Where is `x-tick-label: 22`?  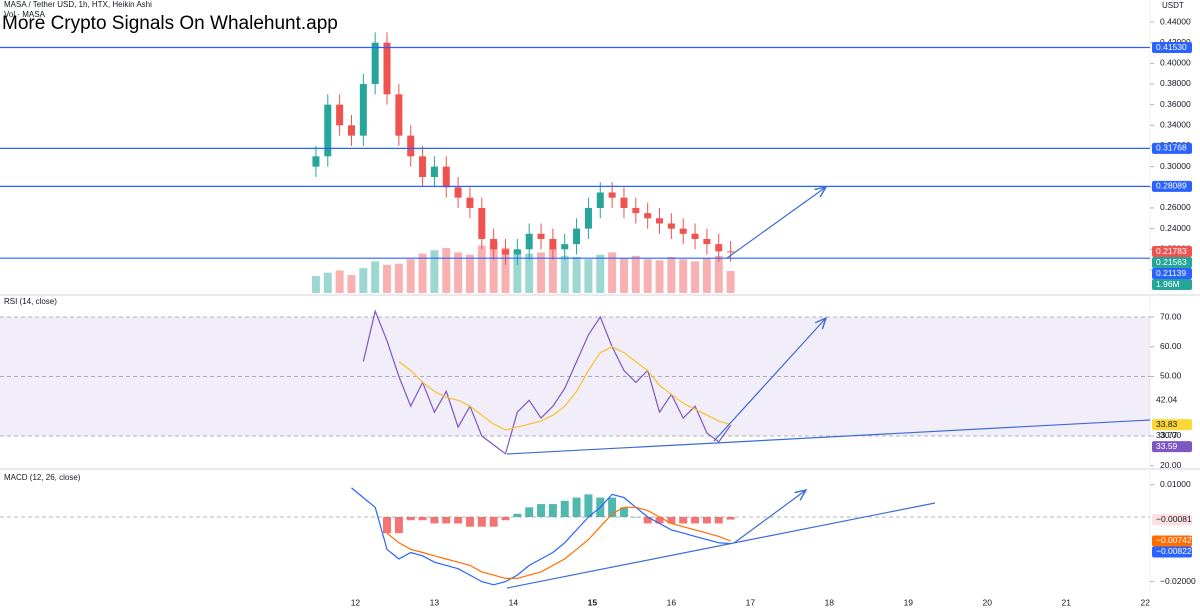
x-tick-label: 22 is located at coordinates (1146, 602).